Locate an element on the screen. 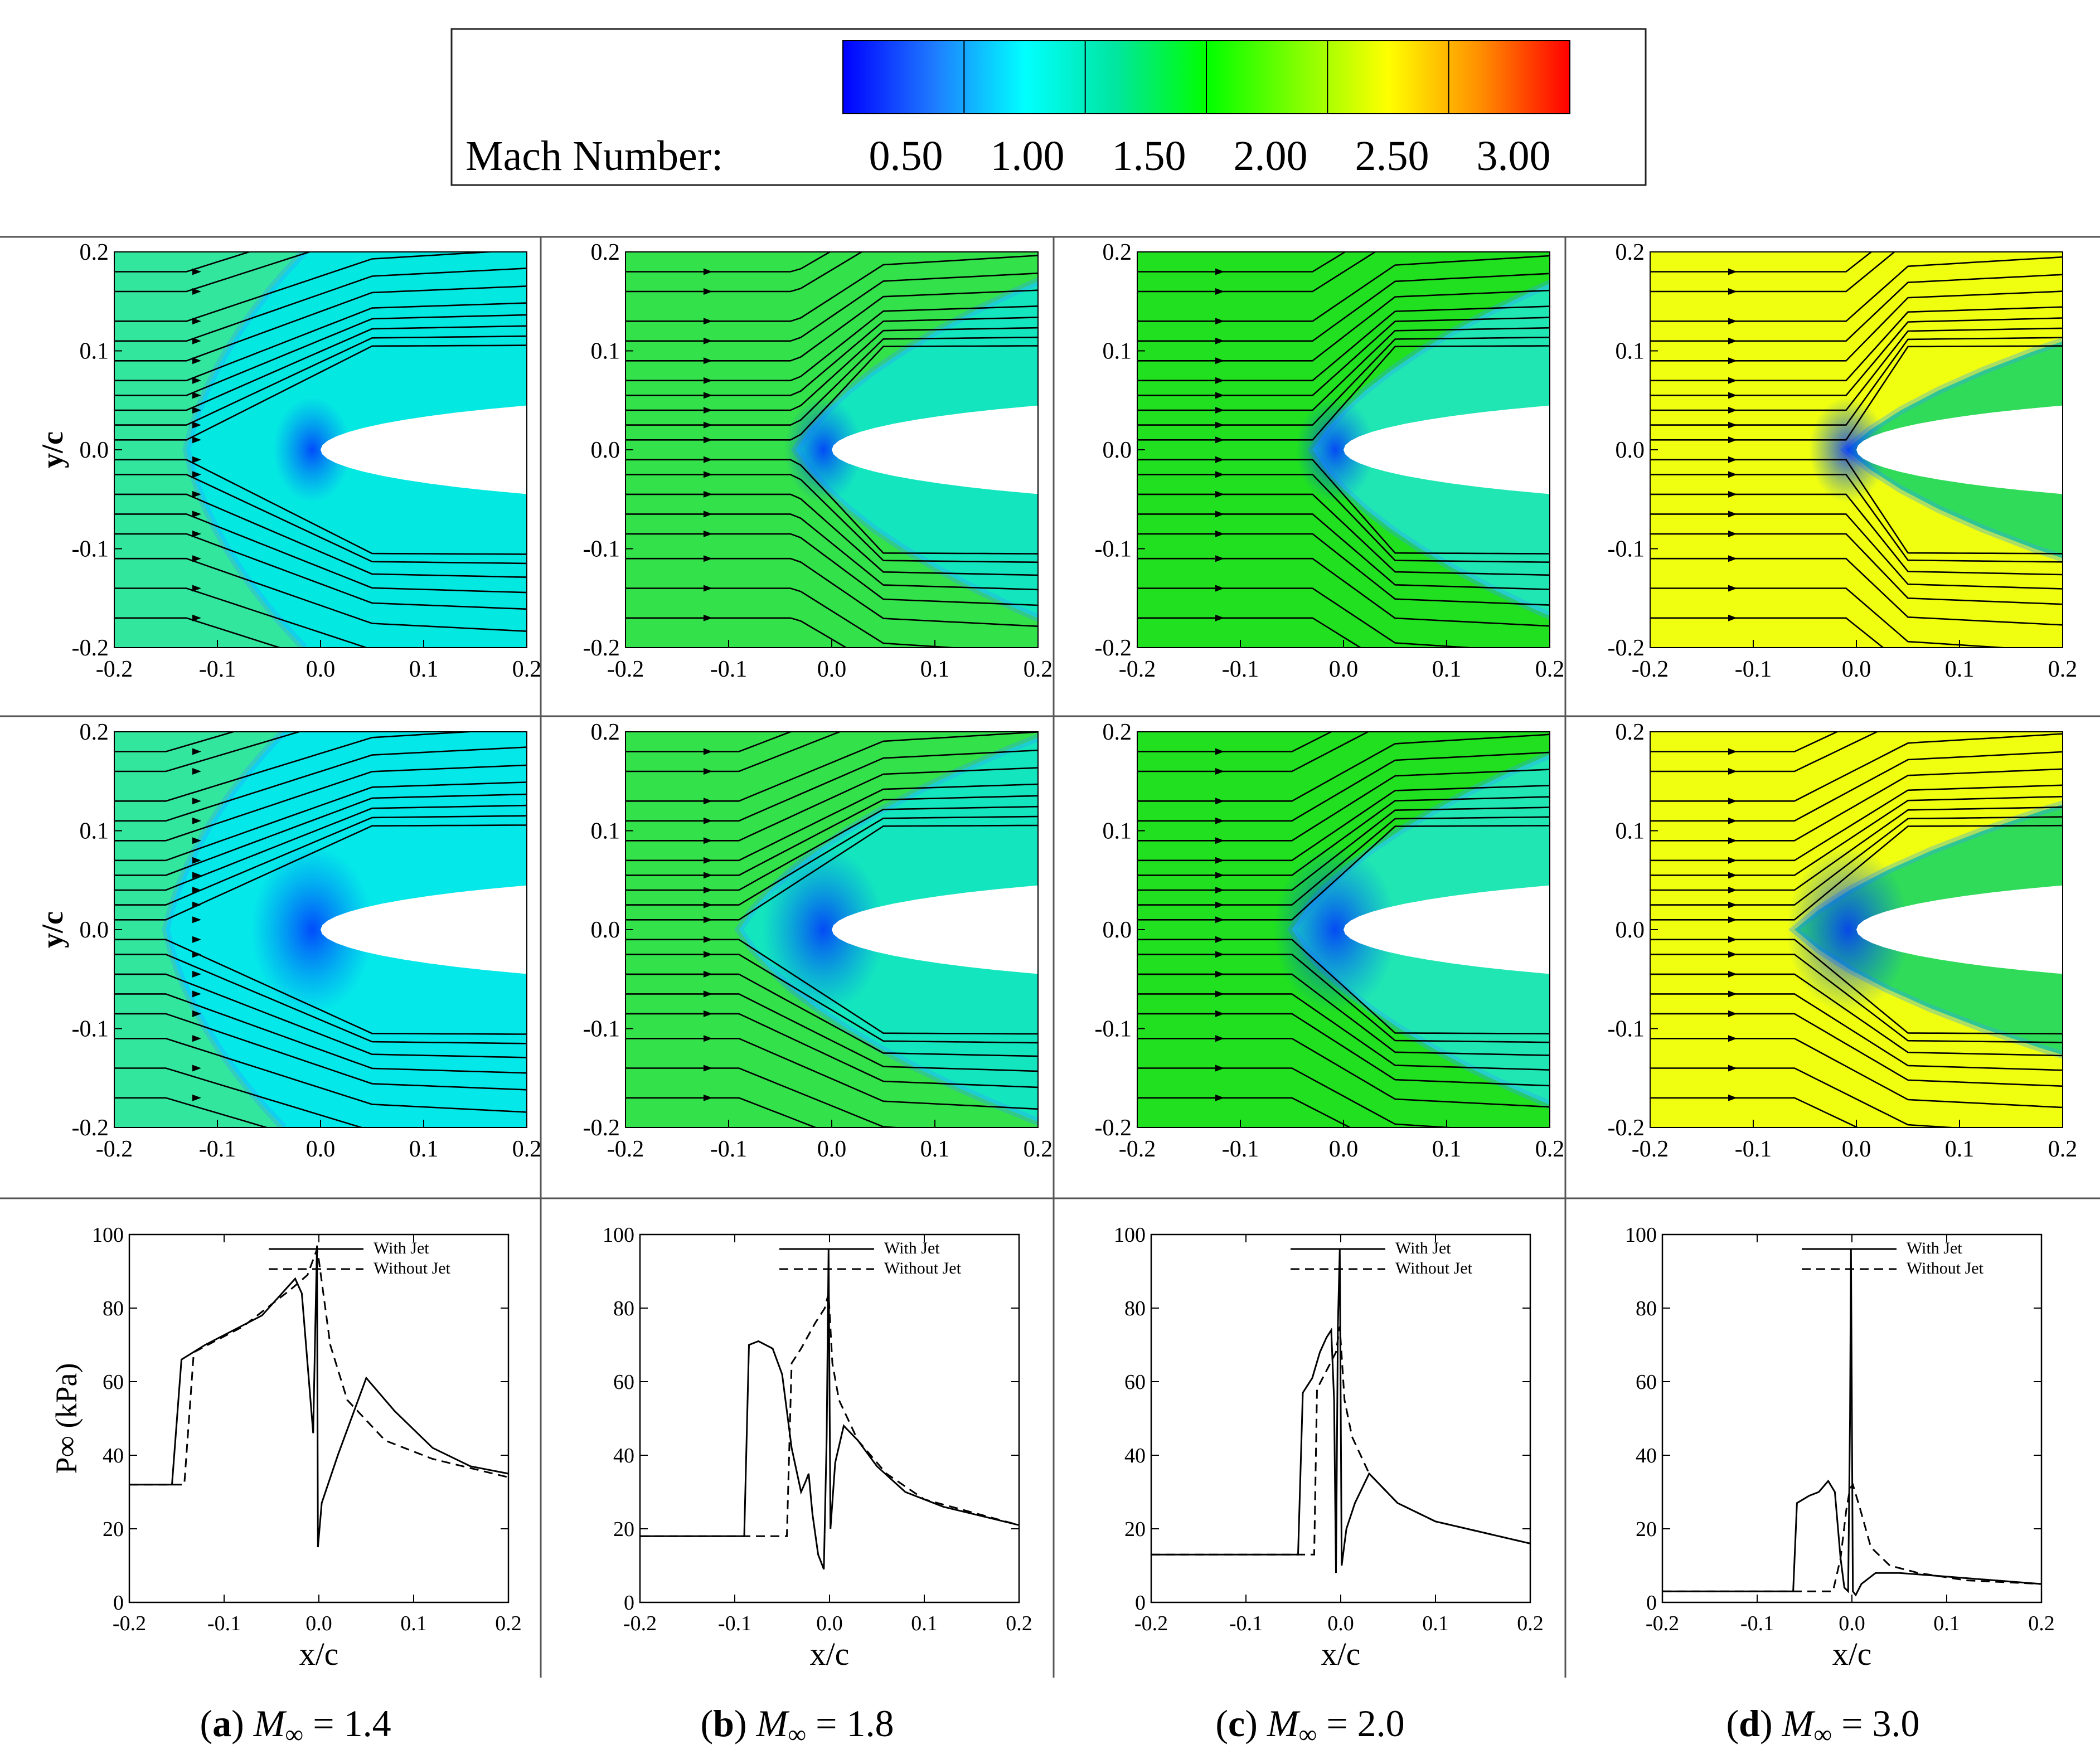 The image size is (2100, 1764). airfoil-body is located at coordinates (1447, 929).